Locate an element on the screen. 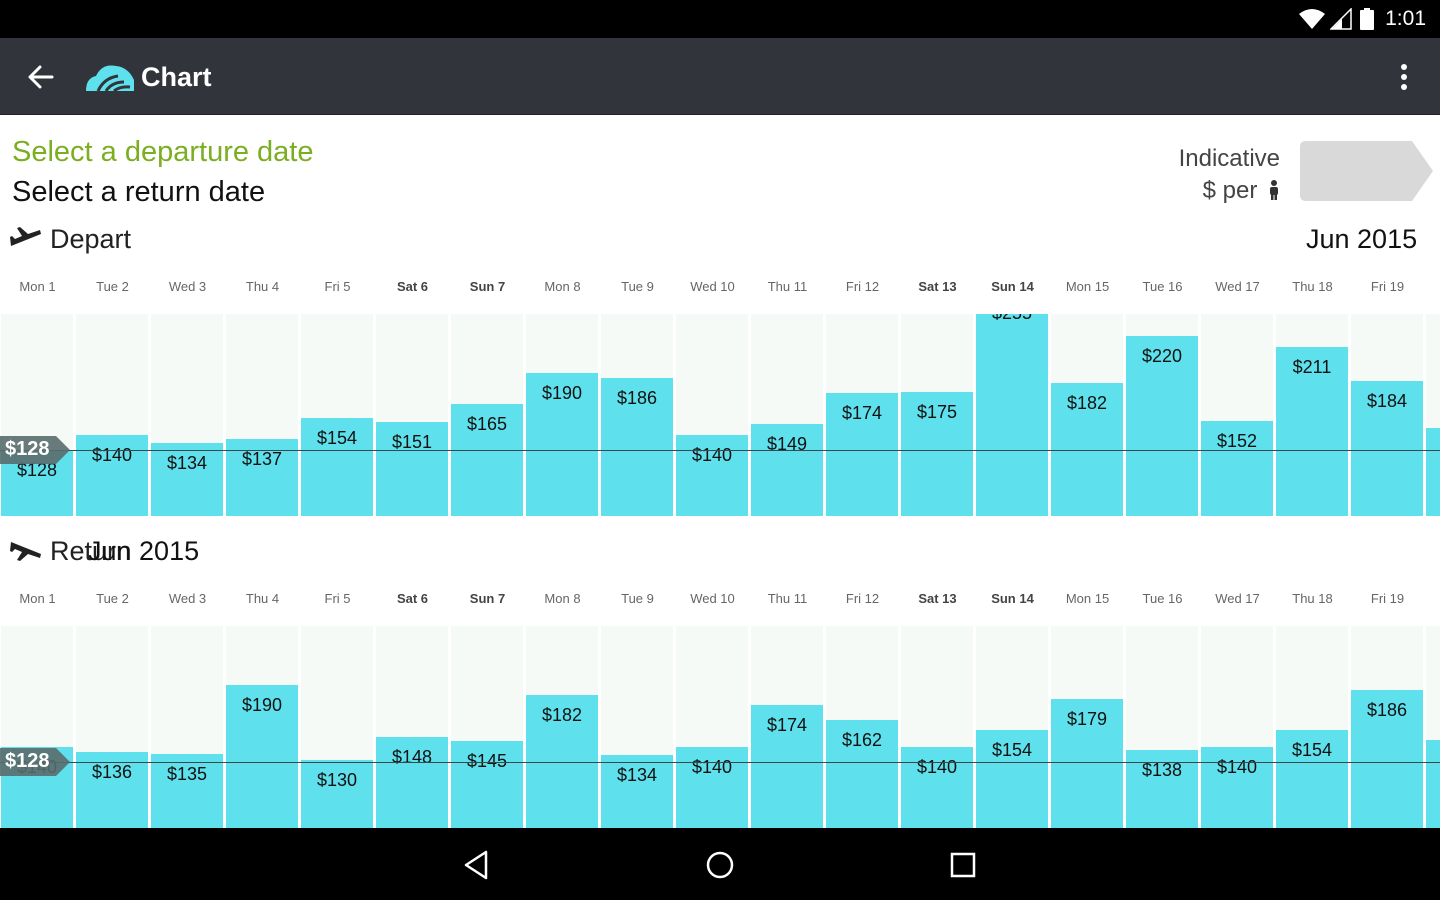  logo-icon is located at coordinates (110, 78).